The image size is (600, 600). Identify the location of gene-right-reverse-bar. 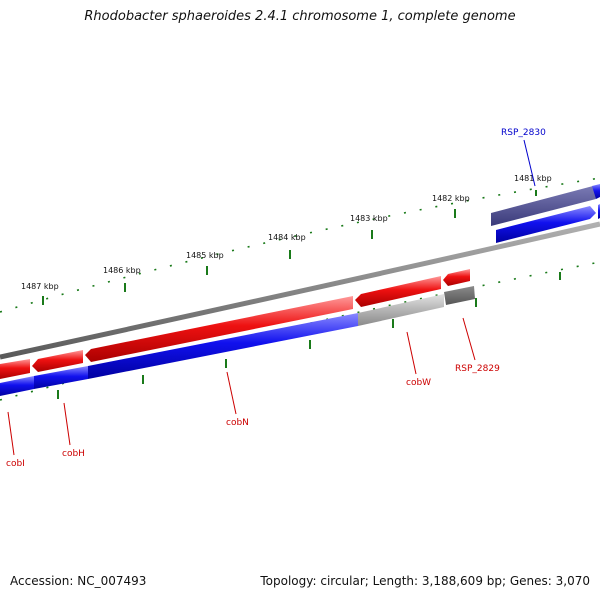
(546, 224).